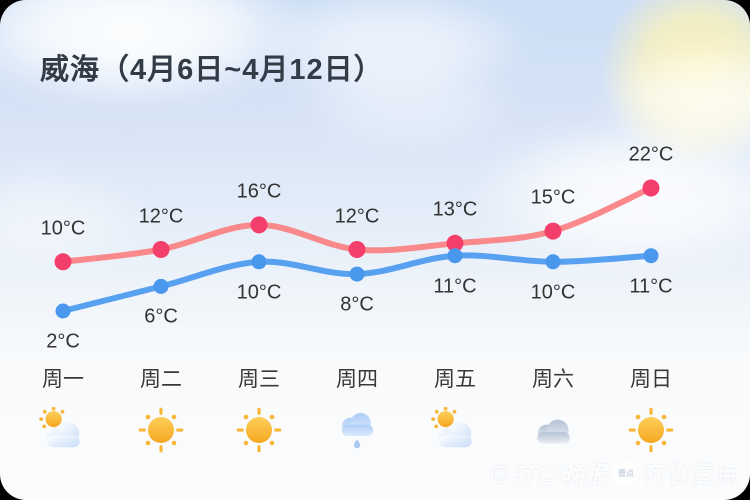 Image resolution: width=750 pixels, height=500 pixels. What do you see at coordinates (63, 341) in the screenshot?
I see `temp-label-low: 2°C` at bounding box center [63, 341].